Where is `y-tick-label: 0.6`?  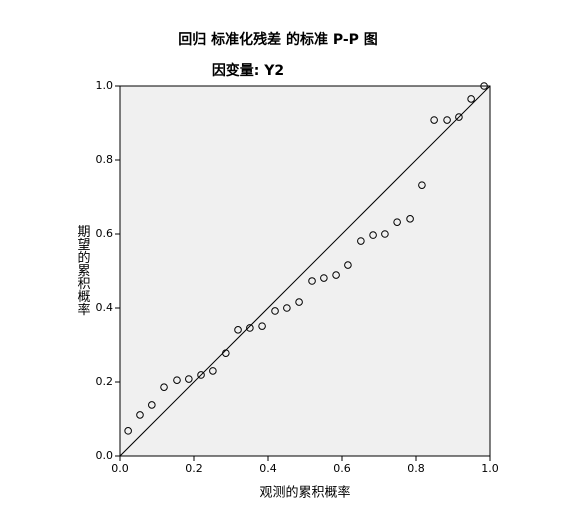 y-tick-label: 0.6 is located at coordinates (105, 233).